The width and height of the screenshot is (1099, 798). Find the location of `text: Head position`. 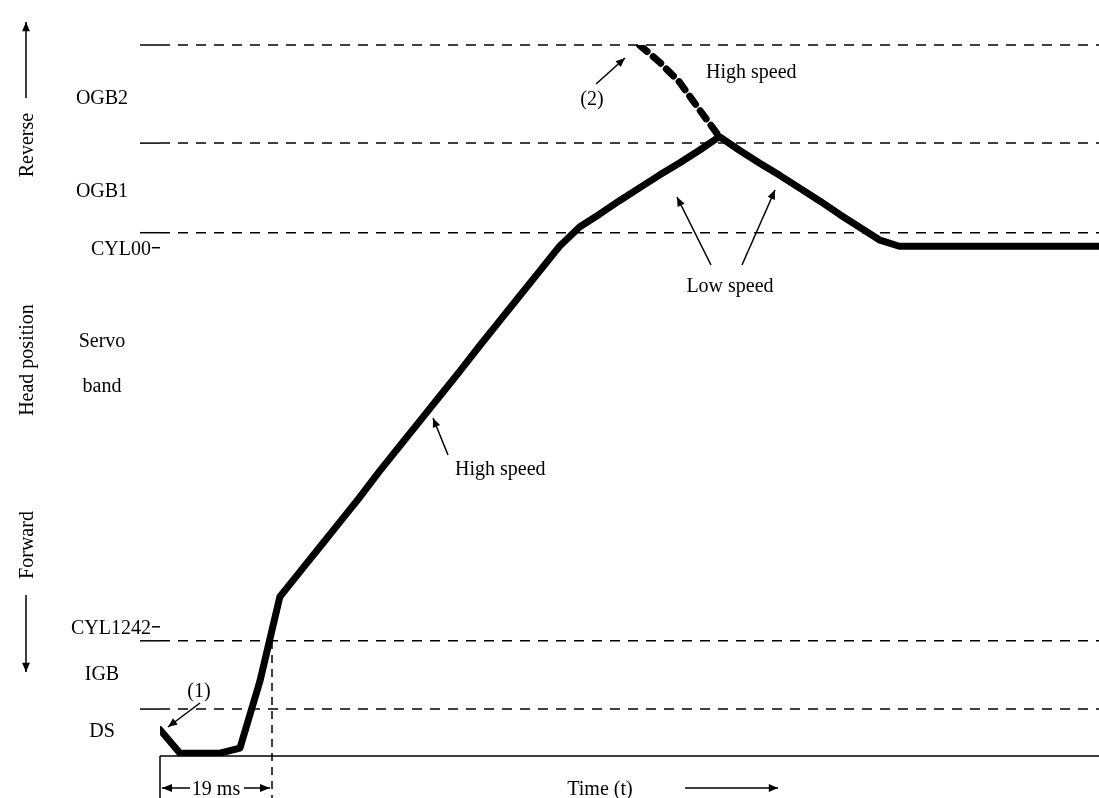

text: Head position is located at coordinates (26, 360).